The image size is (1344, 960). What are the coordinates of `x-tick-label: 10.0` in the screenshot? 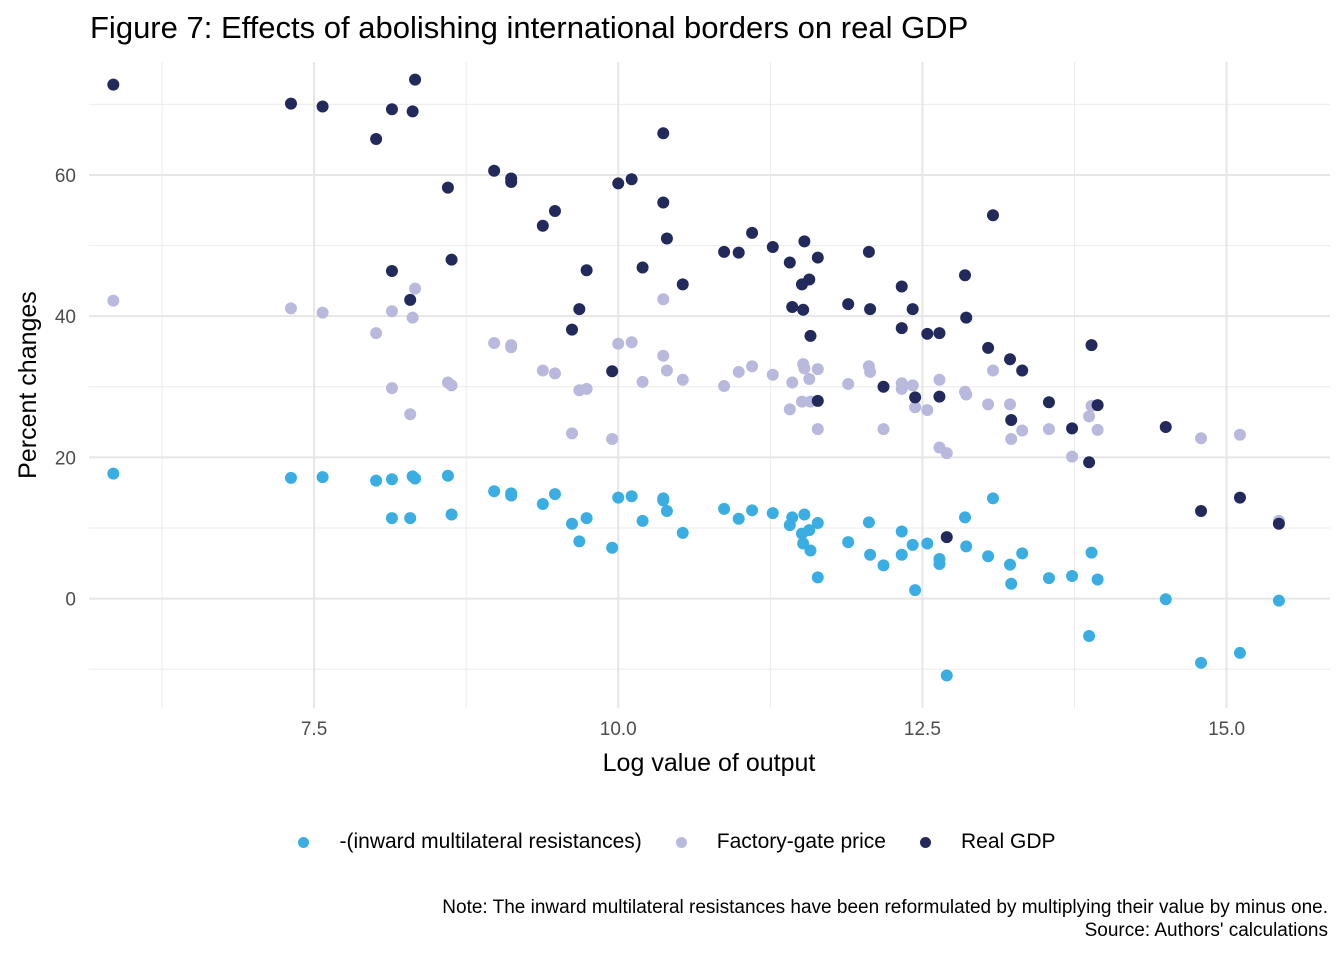 It's located at (618, 729).